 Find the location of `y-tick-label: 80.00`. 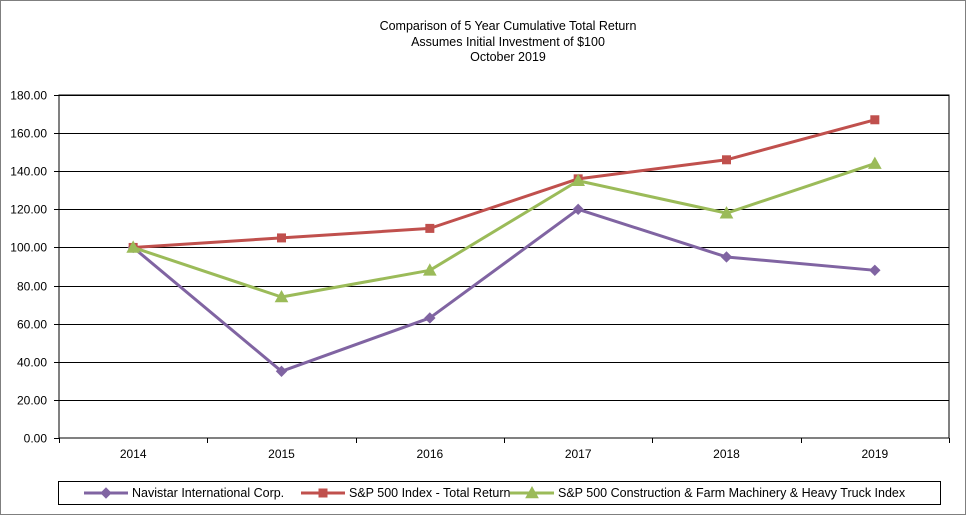

y-tick-label: 80.00 is located at coordinates (32, 287).